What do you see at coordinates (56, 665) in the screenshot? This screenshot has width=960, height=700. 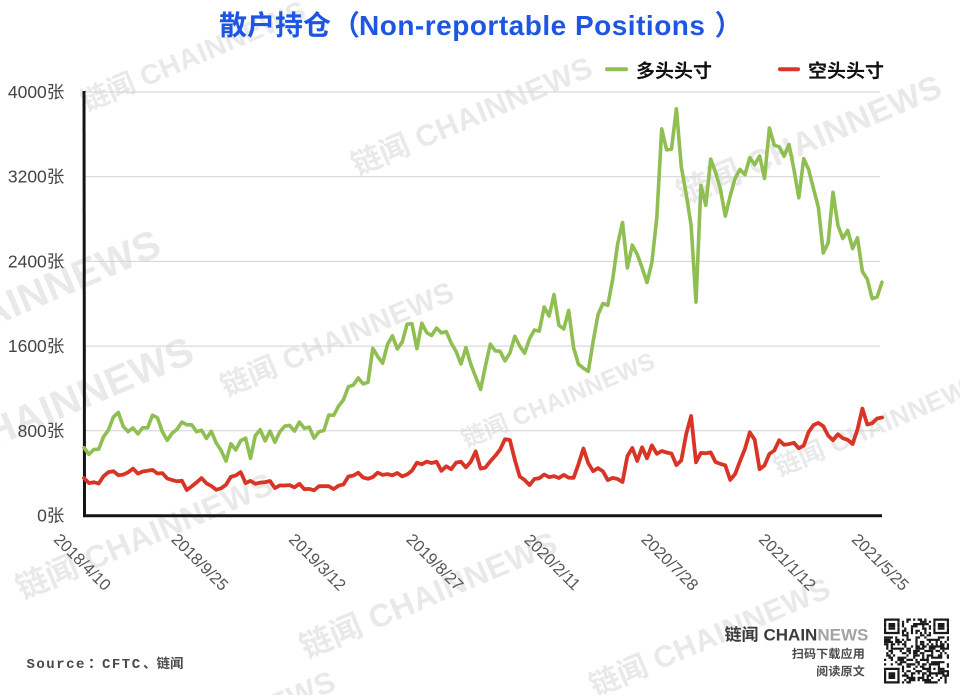 I see `svg-text: Source` at bounding box center [56, 665].